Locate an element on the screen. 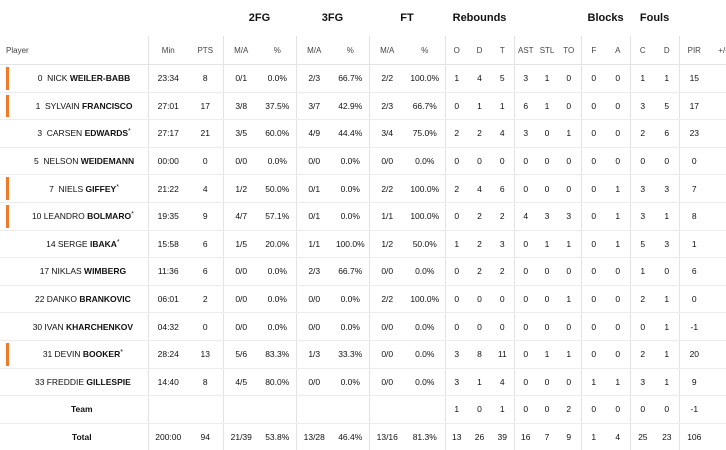 This screenshot has width=726, height=450. player-last-name: GIFFEY is located at coordinates (101, 188).